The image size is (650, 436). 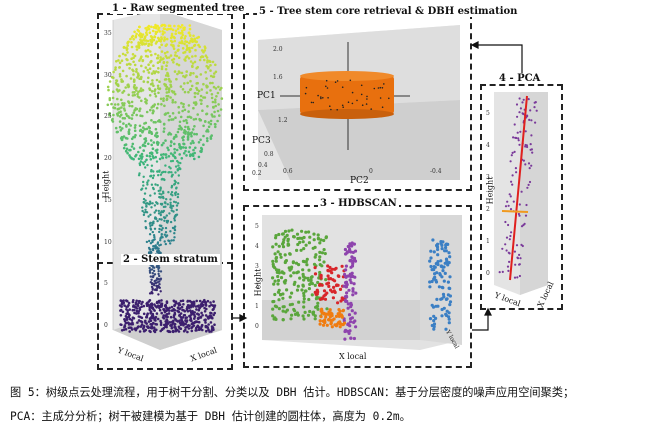 I want to click on raw-tree-axes-box, so click(x=167, y=180).